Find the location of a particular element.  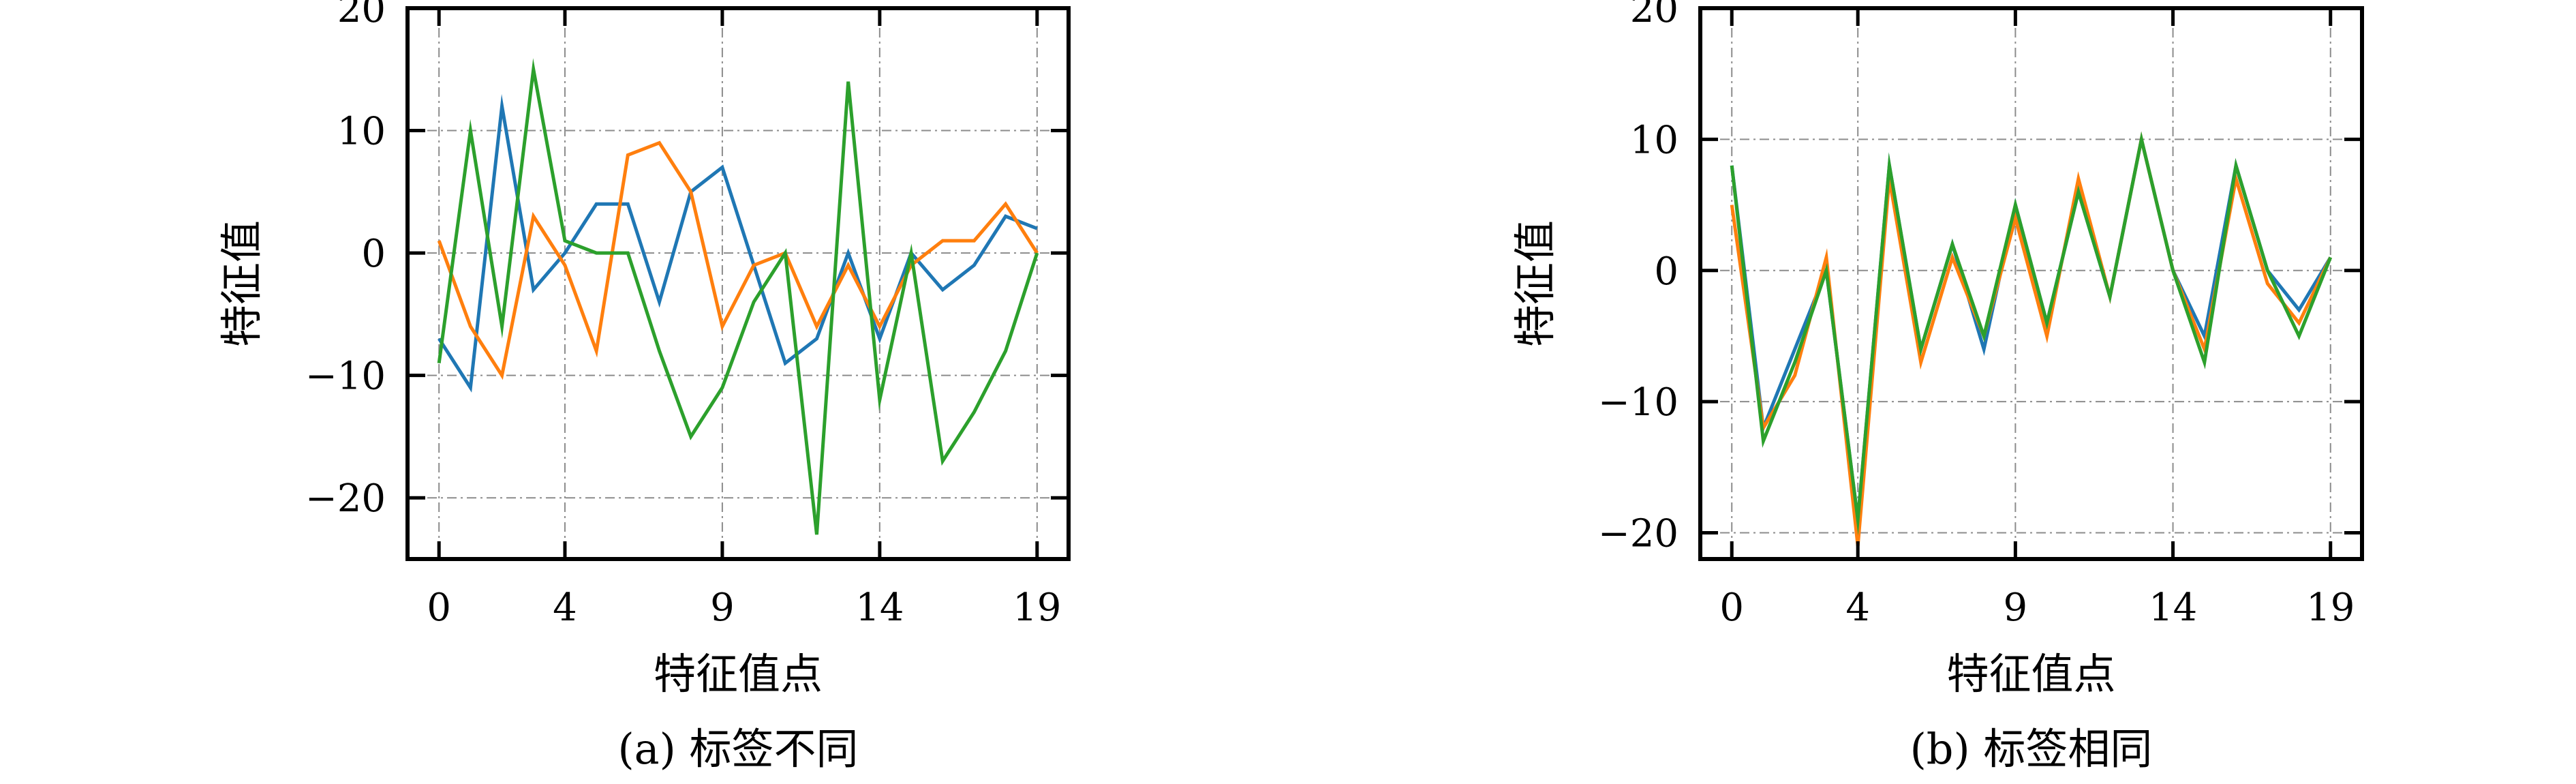

y-axis-label-b: 特征值 is located at coordinates (1535, 283).